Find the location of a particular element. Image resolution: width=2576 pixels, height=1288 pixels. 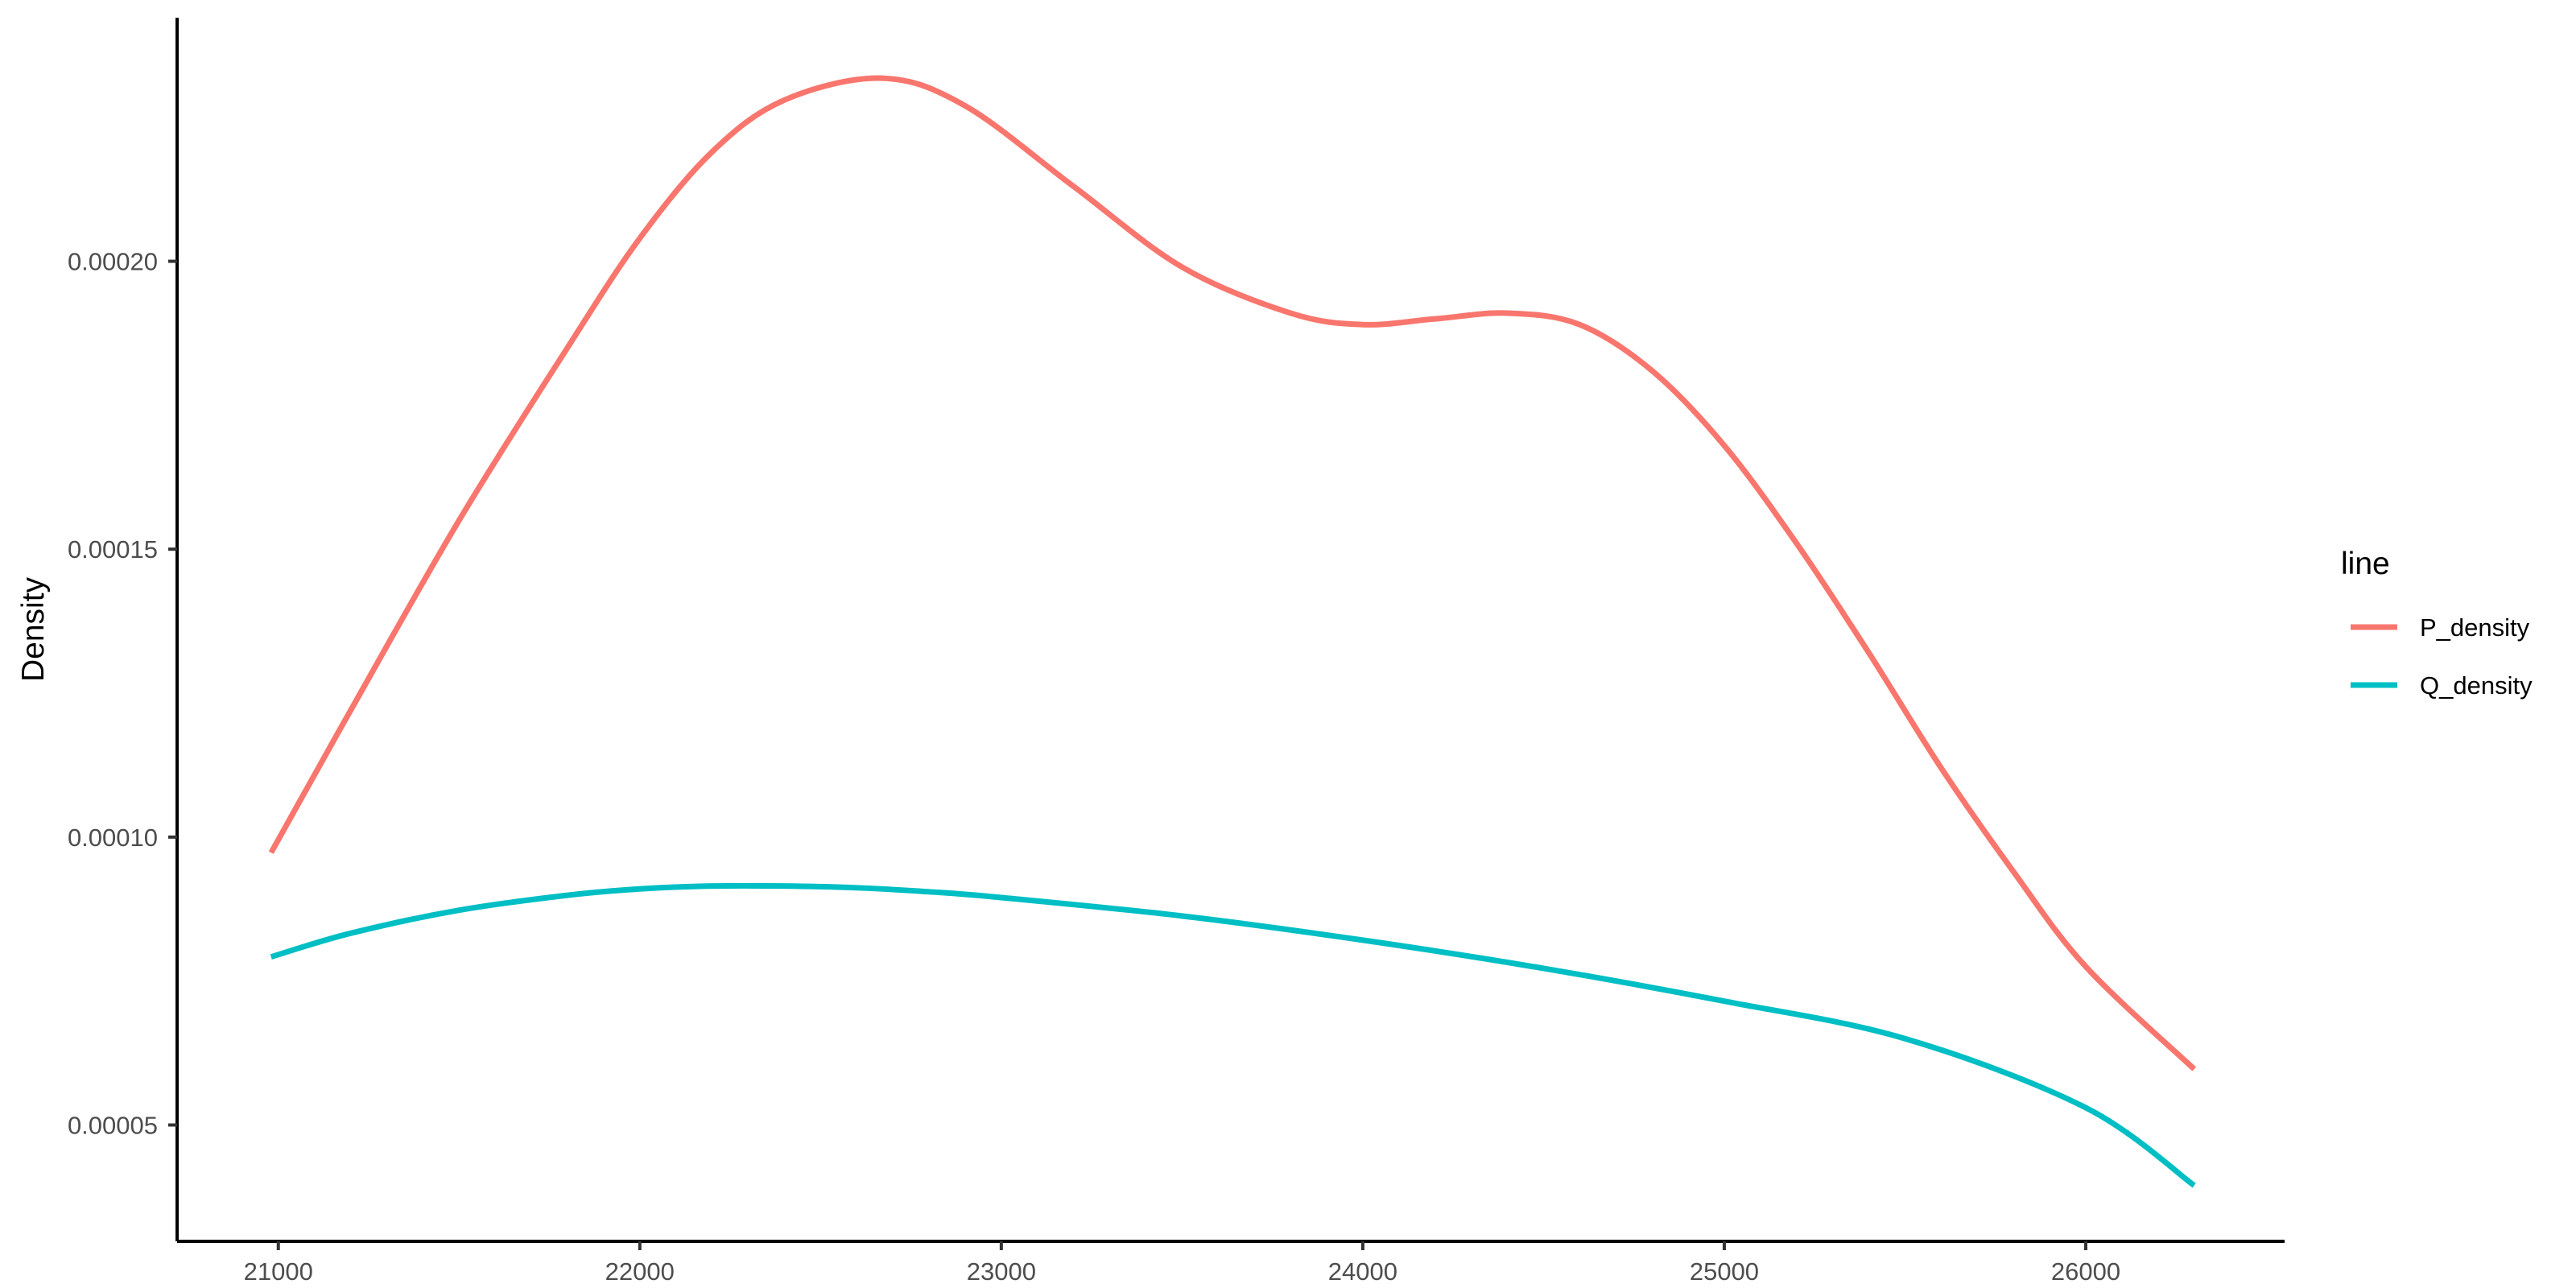

x-tick-label: 25000 is located at coordinates (1724, 1271).